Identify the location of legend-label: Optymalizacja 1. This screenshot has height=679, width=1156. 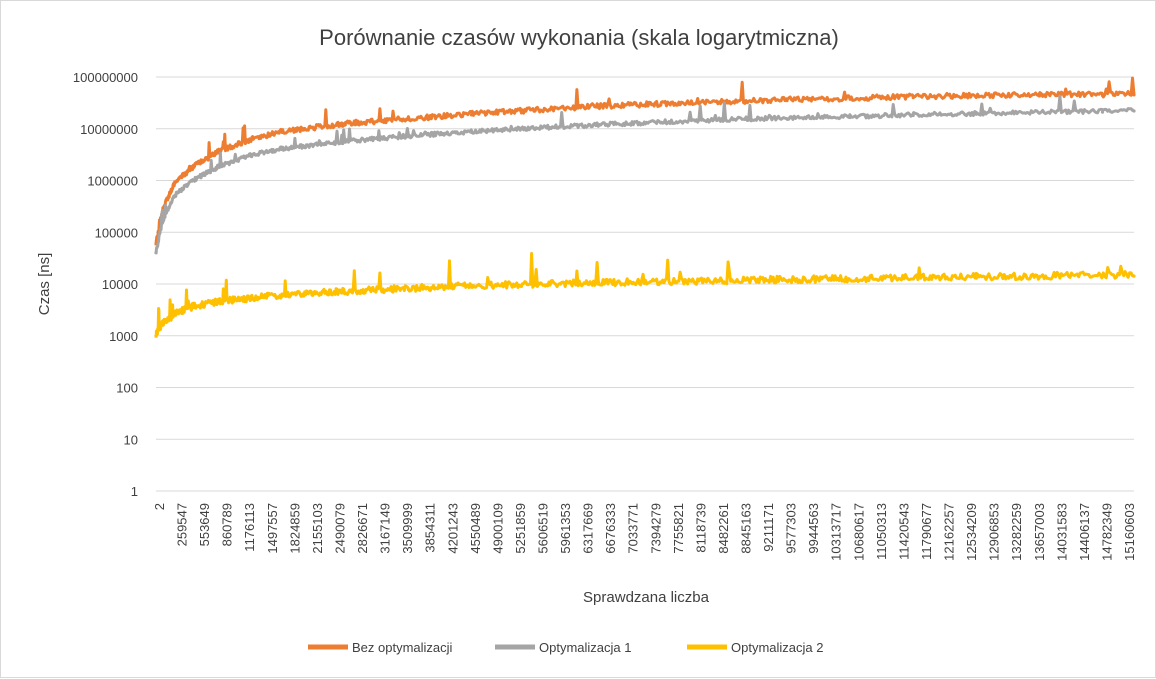
(585, 647).